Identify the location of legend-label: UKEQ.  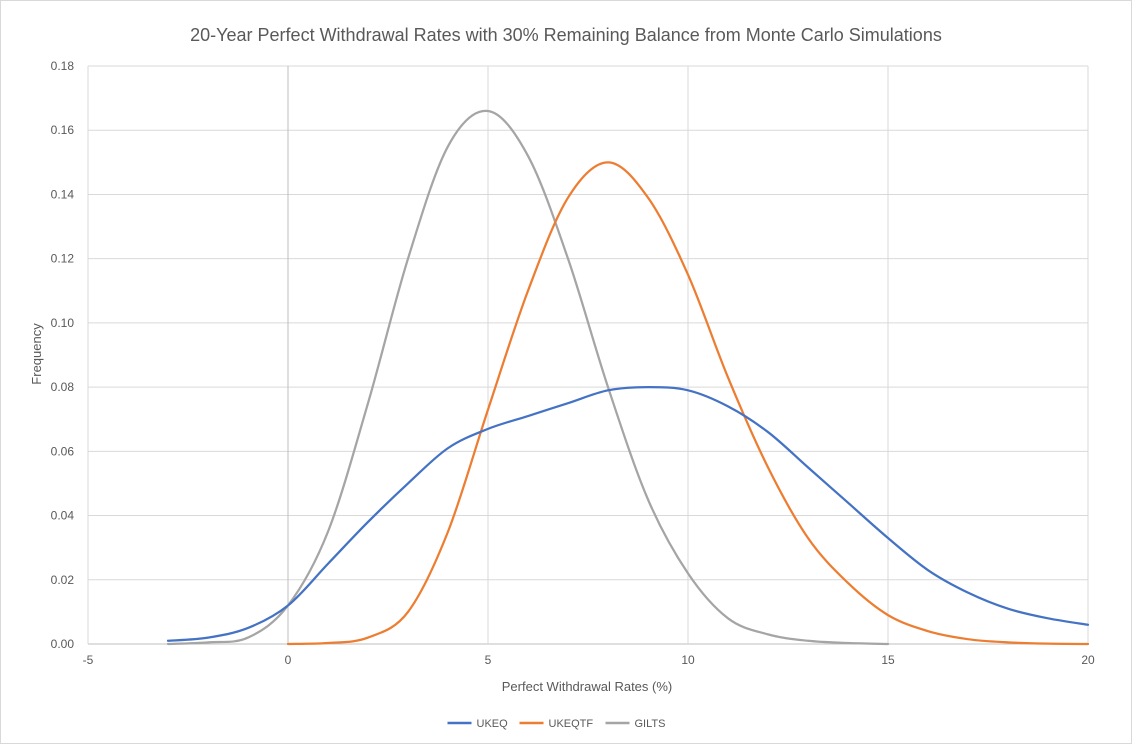
(493, 724).